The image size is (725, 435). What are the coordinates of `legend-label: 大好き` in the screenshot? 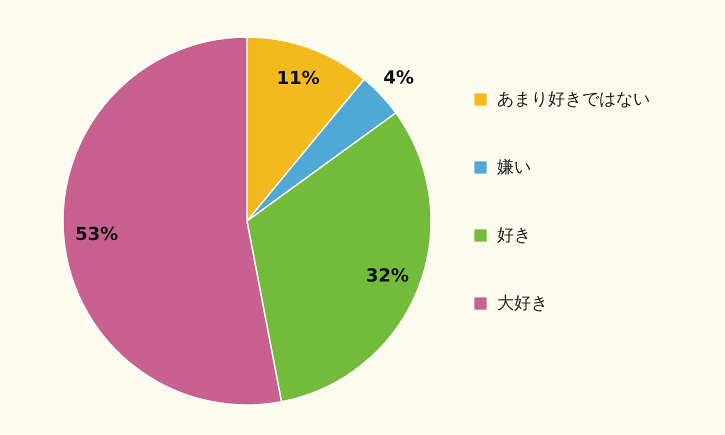 It's located at (522, 304).